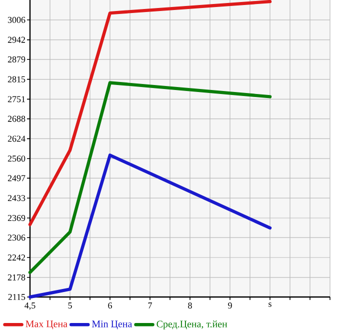 The image size is (345, 335). I want to click on y-tick-label: 2815, so click(17, 79).